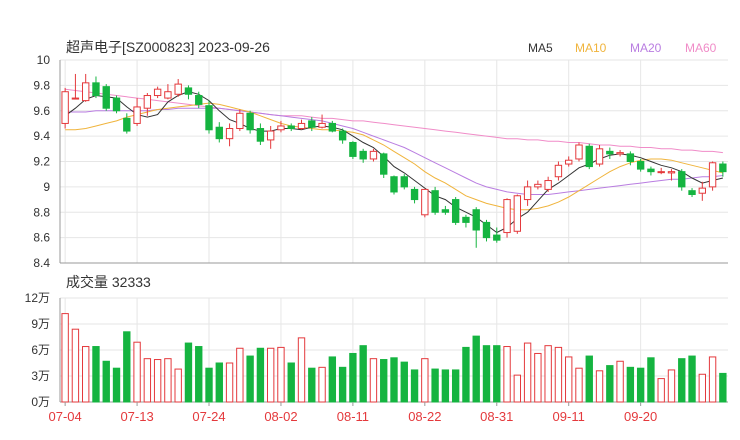 This screenshot has height=440, width=740. What do you see at coordinates (37, 298) in the screenshot?
I see `volume-tick-label: 12万` at bounding box center [37, 298].